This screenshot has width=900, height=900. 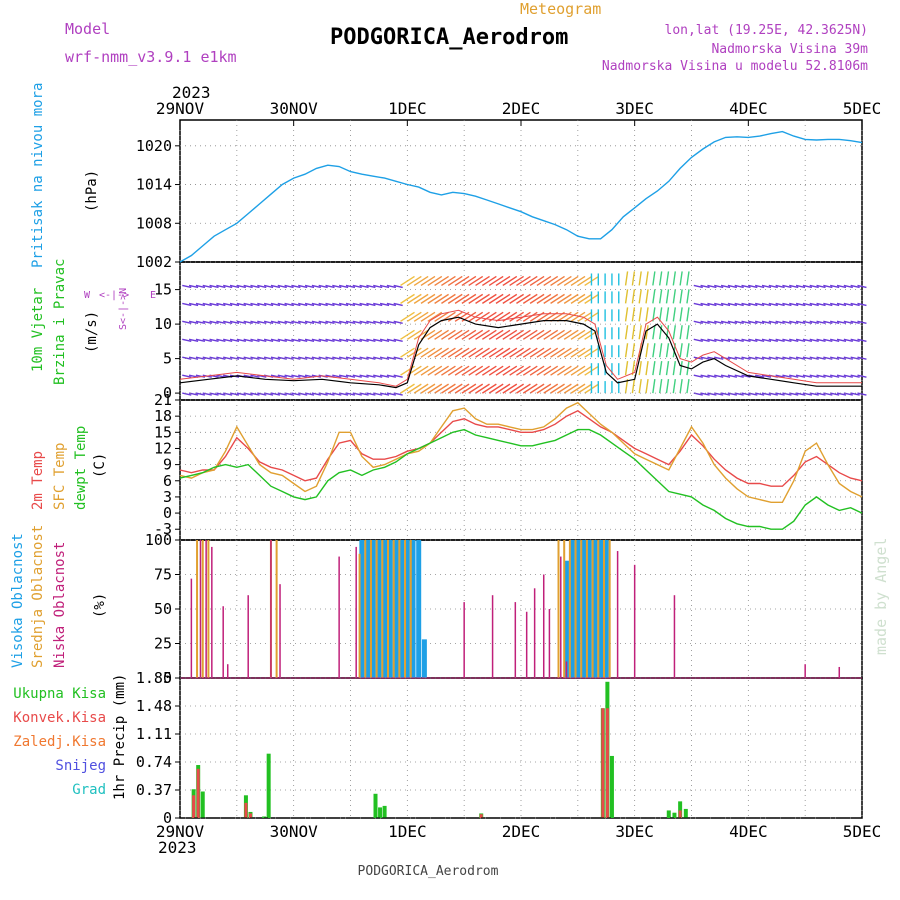 I want to click on y-tick-label: 10, so click(x=163, y=324).